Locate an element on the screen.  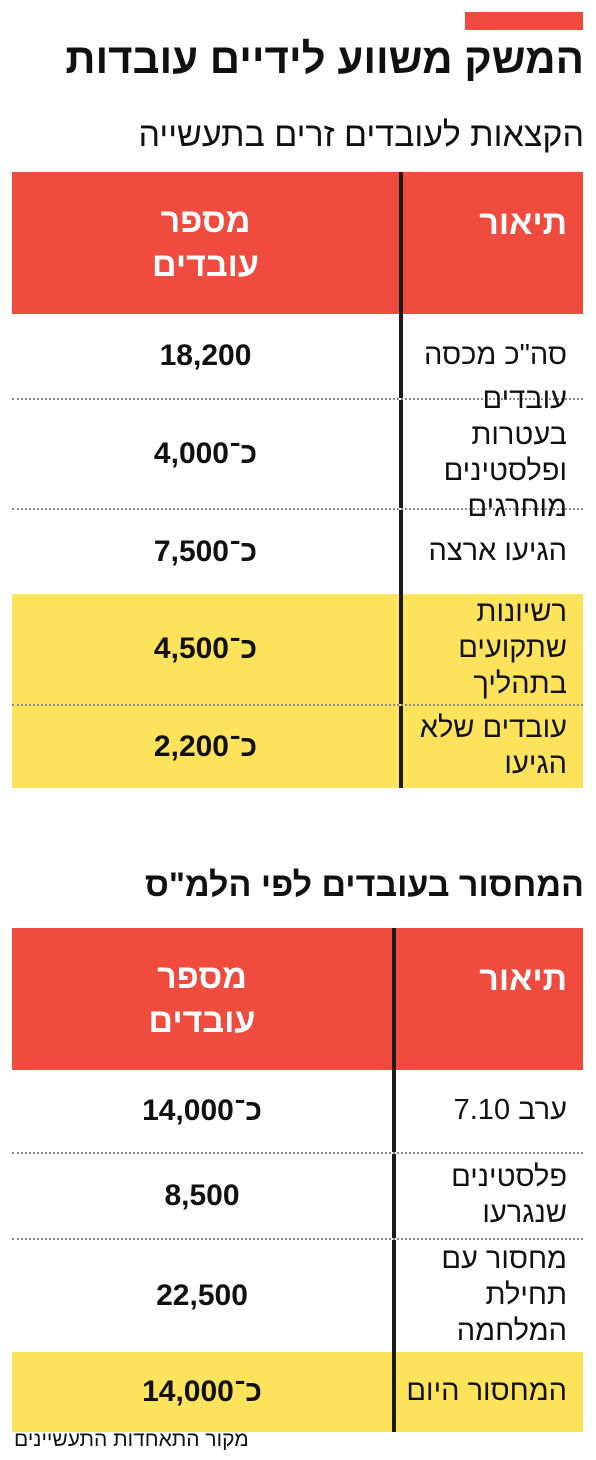
table-row: עובדים שלא הגיעו כ־2,200 is located at coordinates (297, 746).